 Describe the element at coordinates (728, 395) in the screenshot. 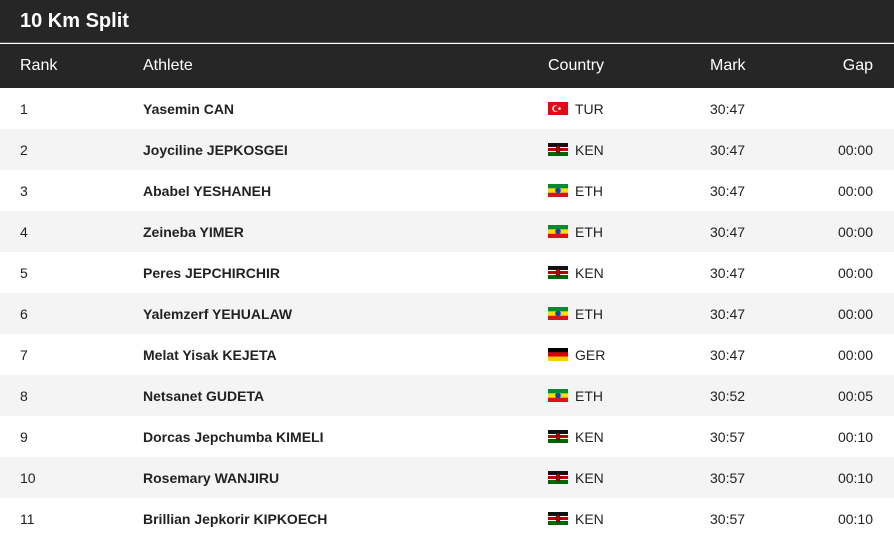

I see `mark-cell: 30:52` at that location.